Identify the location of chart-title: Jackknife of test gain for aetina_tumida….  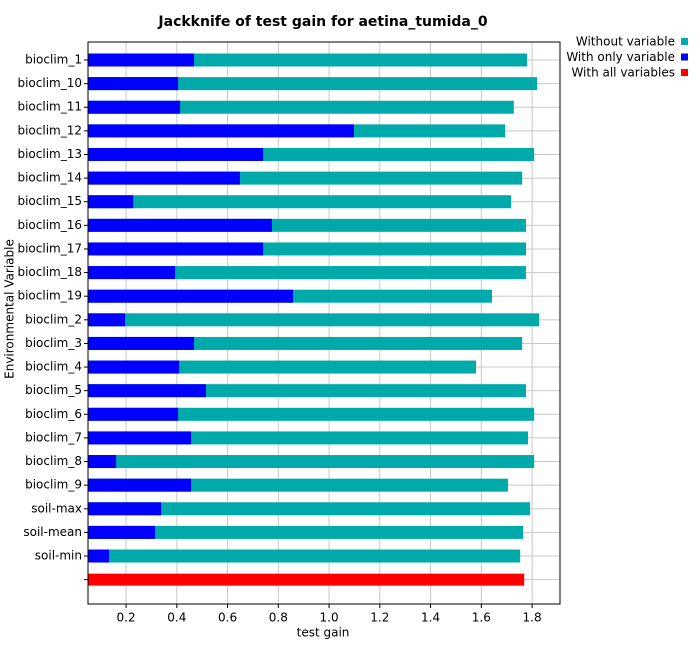
(322, 22).